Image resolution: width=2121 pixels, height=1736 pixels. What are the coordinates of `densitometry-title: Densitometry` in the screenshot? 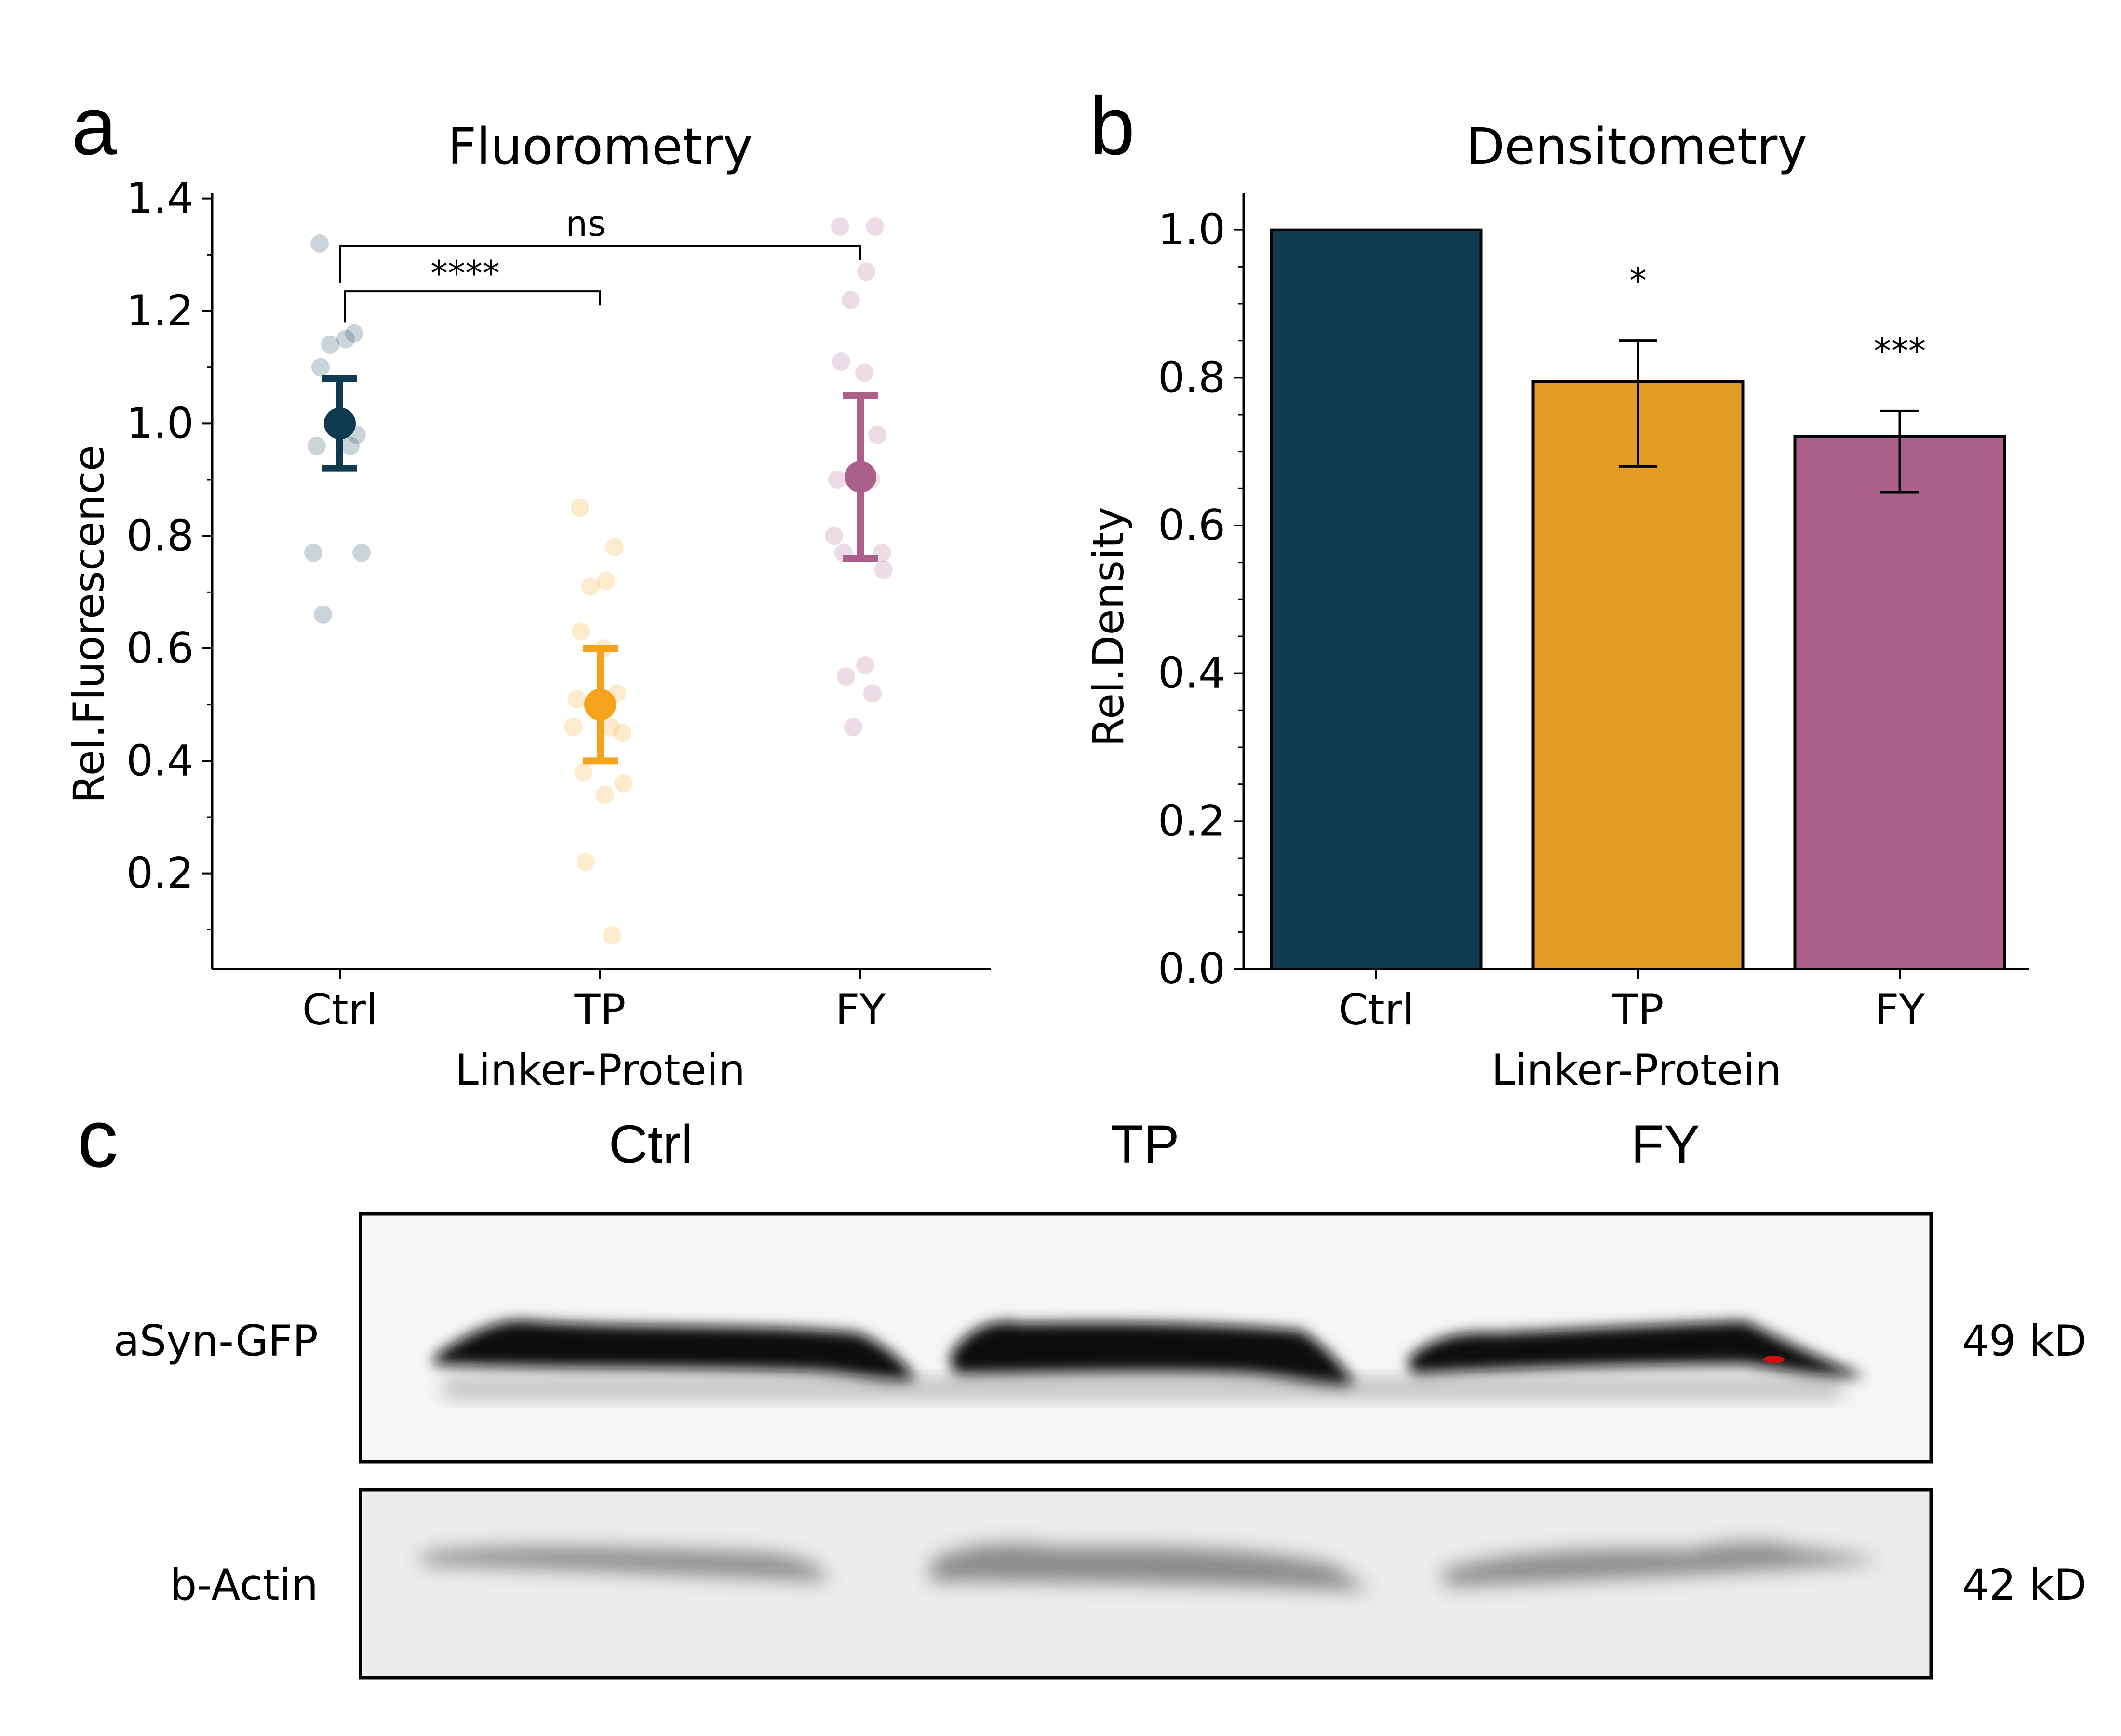 It's located at (1636, 146).